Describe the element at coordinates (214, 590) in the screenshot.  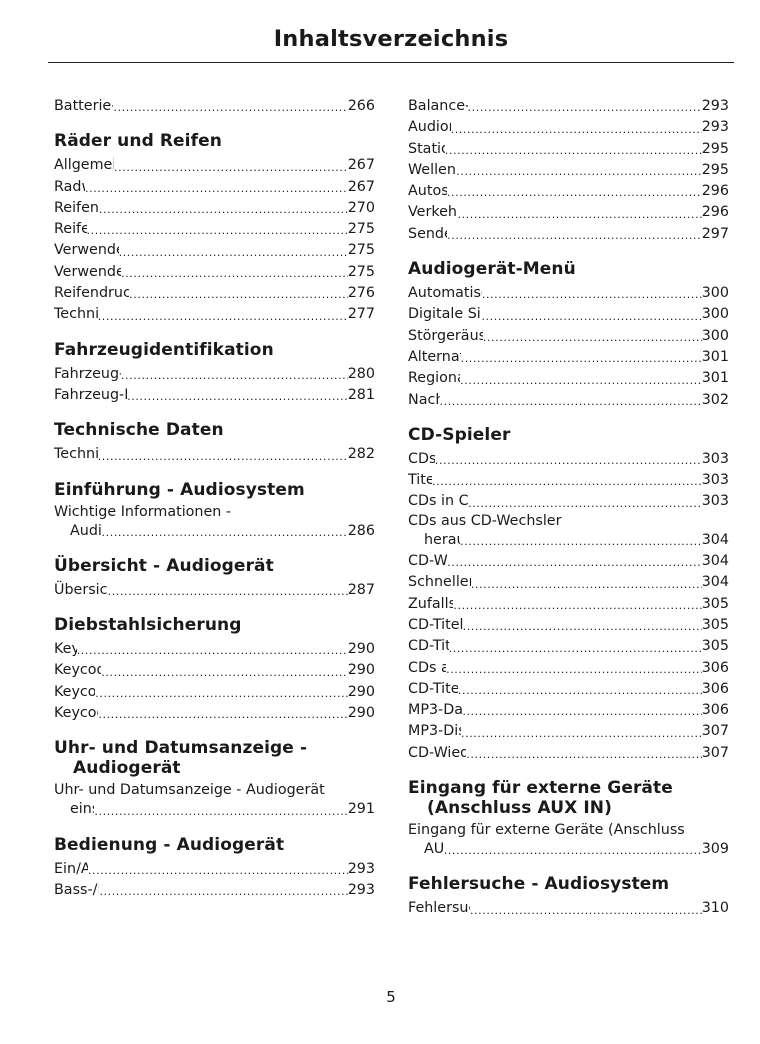
I see `toc-entry: Übersicht - Audiogerät 287` at that location.